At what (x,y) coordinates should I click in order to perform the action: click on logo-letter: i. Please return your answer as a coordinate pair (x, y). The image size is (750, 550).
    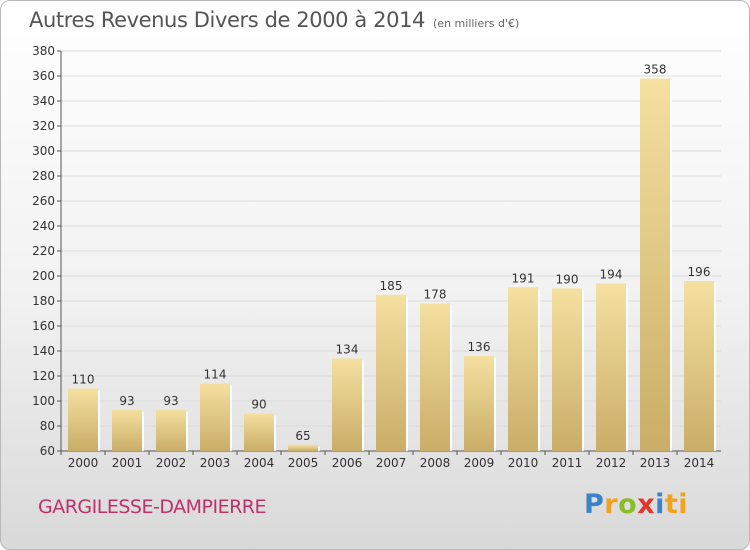
    Looking at the image, I should click on (660, 504).